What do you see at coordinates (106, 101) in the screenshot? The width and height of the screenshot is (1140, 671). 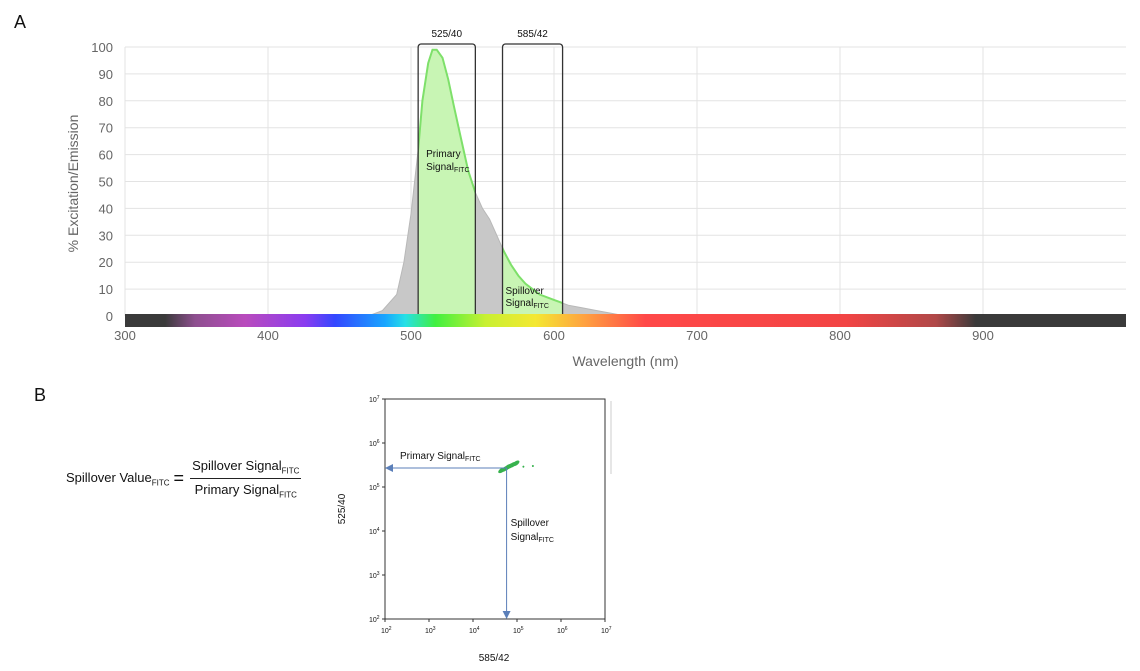 I see `y-tick-label: 80` at bounding box center [106, 101].